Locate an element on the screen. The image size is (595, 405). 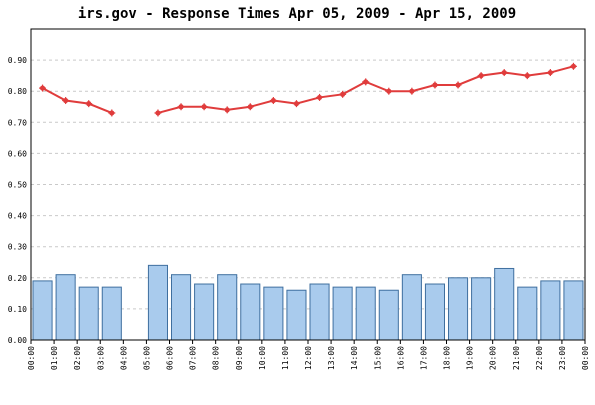
y-tick-label: 0.40 is located at coordinates (17, 216).